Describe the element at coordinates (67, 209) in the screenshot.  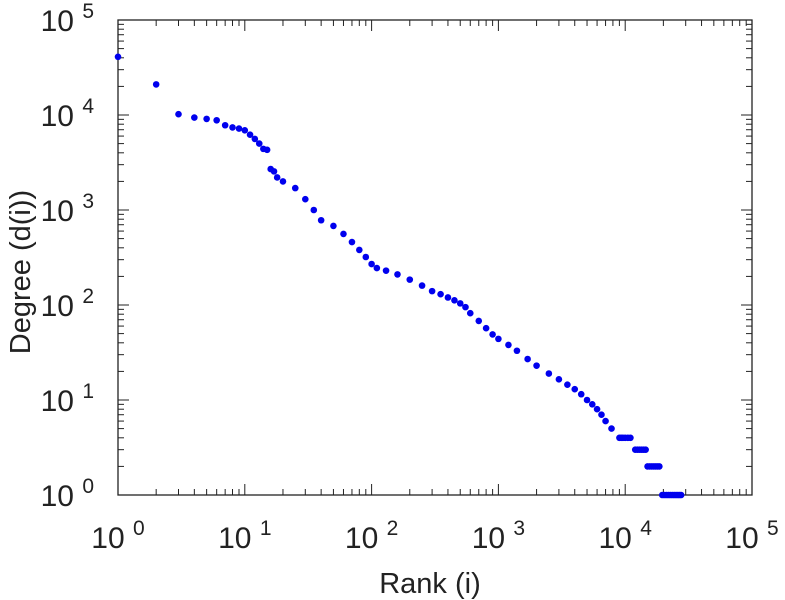
I see `y-tick-label: 10 3` at that location.